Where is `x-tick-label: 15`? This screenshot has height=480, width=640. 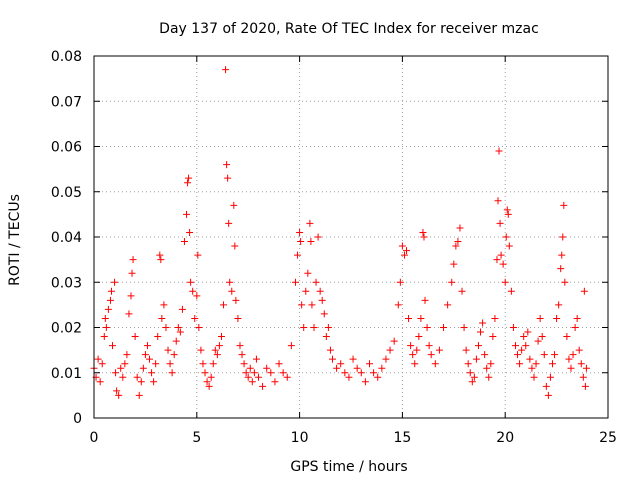 x-tick-label: 15 is located at coordinates (402, 438).